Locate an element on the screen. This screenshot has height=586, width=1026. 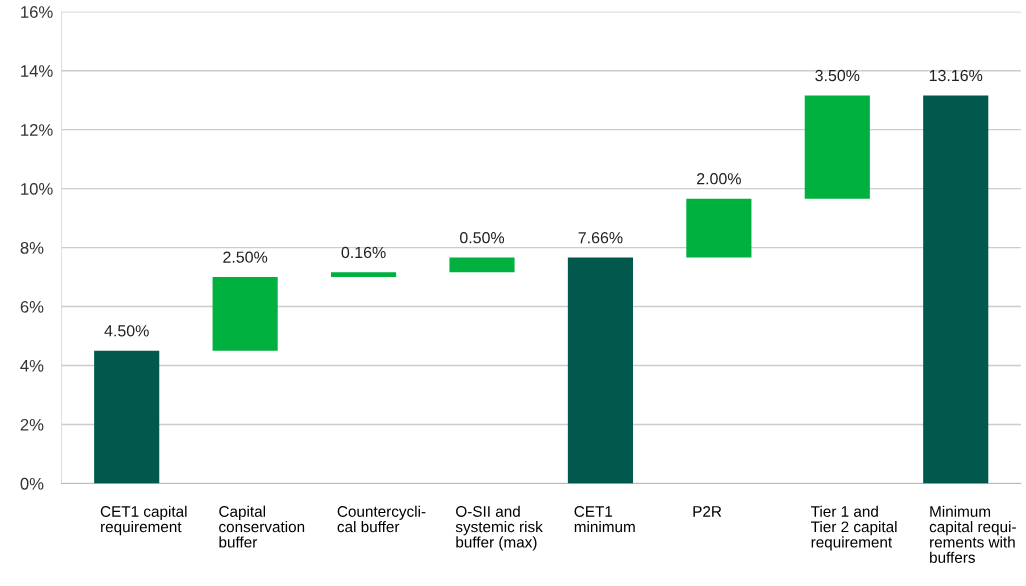
y-tick-label: 6% is located at coordinates (32, 306).